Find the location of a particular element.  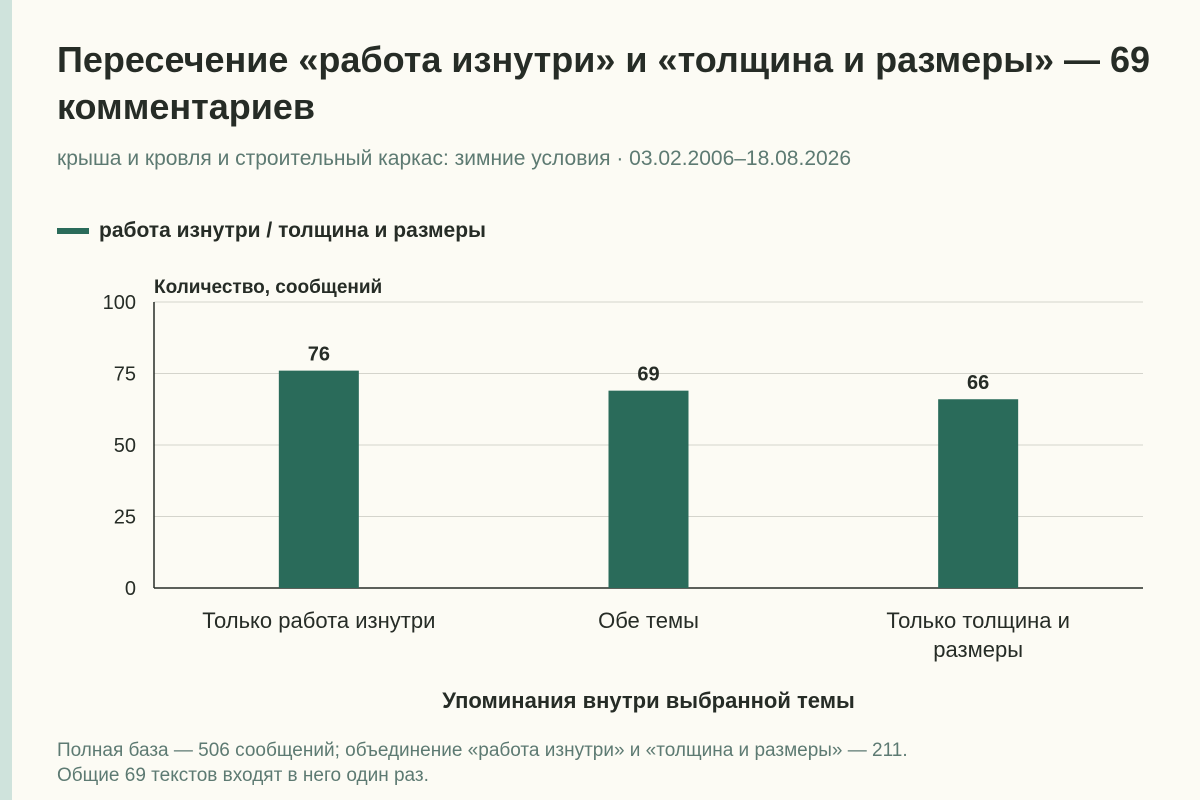

x-tick-label: Только толщина и размеры is located at coordinates (978, 635).